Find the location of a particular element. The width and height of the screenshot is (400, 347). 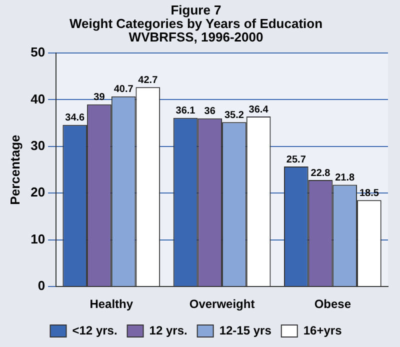

data-label: 36.1 is located at coordinates (186, 111).